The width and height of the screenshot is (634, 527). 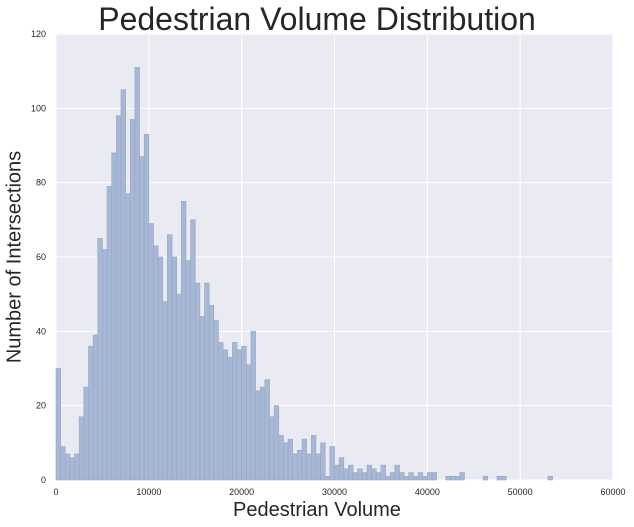 What do you see at coordinates (55, 492) in the screenshot?
I see `x-tick-label: 0` at bounding box center [55, 492].